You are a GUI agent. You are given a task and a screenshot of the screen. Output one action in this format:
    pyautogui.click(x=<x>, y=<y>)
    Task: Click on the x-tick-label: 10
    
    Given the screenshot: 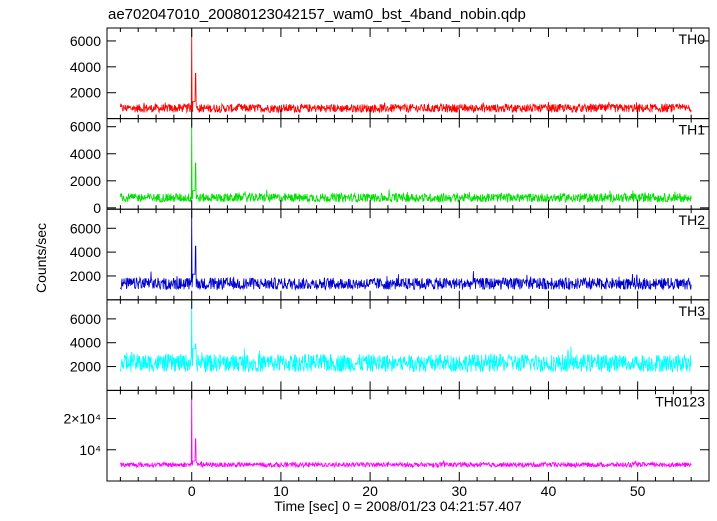 What is the action you would take?
    pyautogui.click(x=281, y=491)
    